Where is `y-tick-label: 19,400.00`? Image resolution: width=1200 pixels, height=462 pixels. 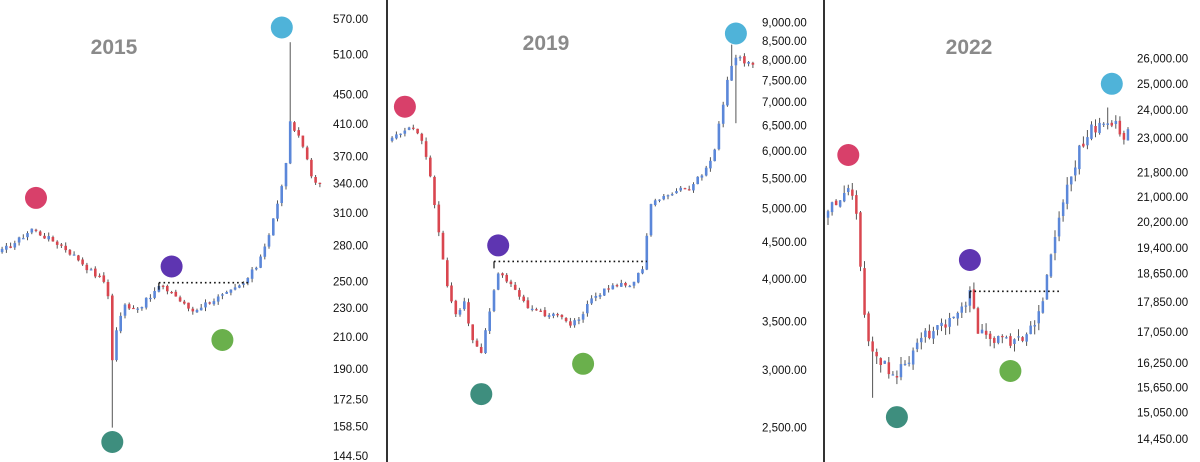 y-tick-label: 19,400.00 is located at coordinates (1162, 249).